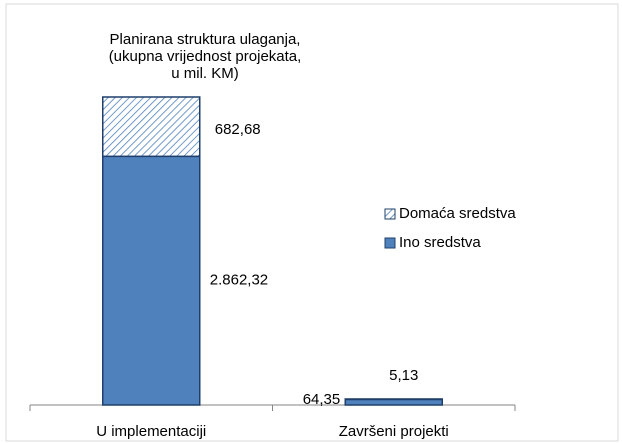  What do you see at coordinates (151, 431) in the screenshot?
I see `x-tick-label: U implementaciji` at bounding box center [151, 431].